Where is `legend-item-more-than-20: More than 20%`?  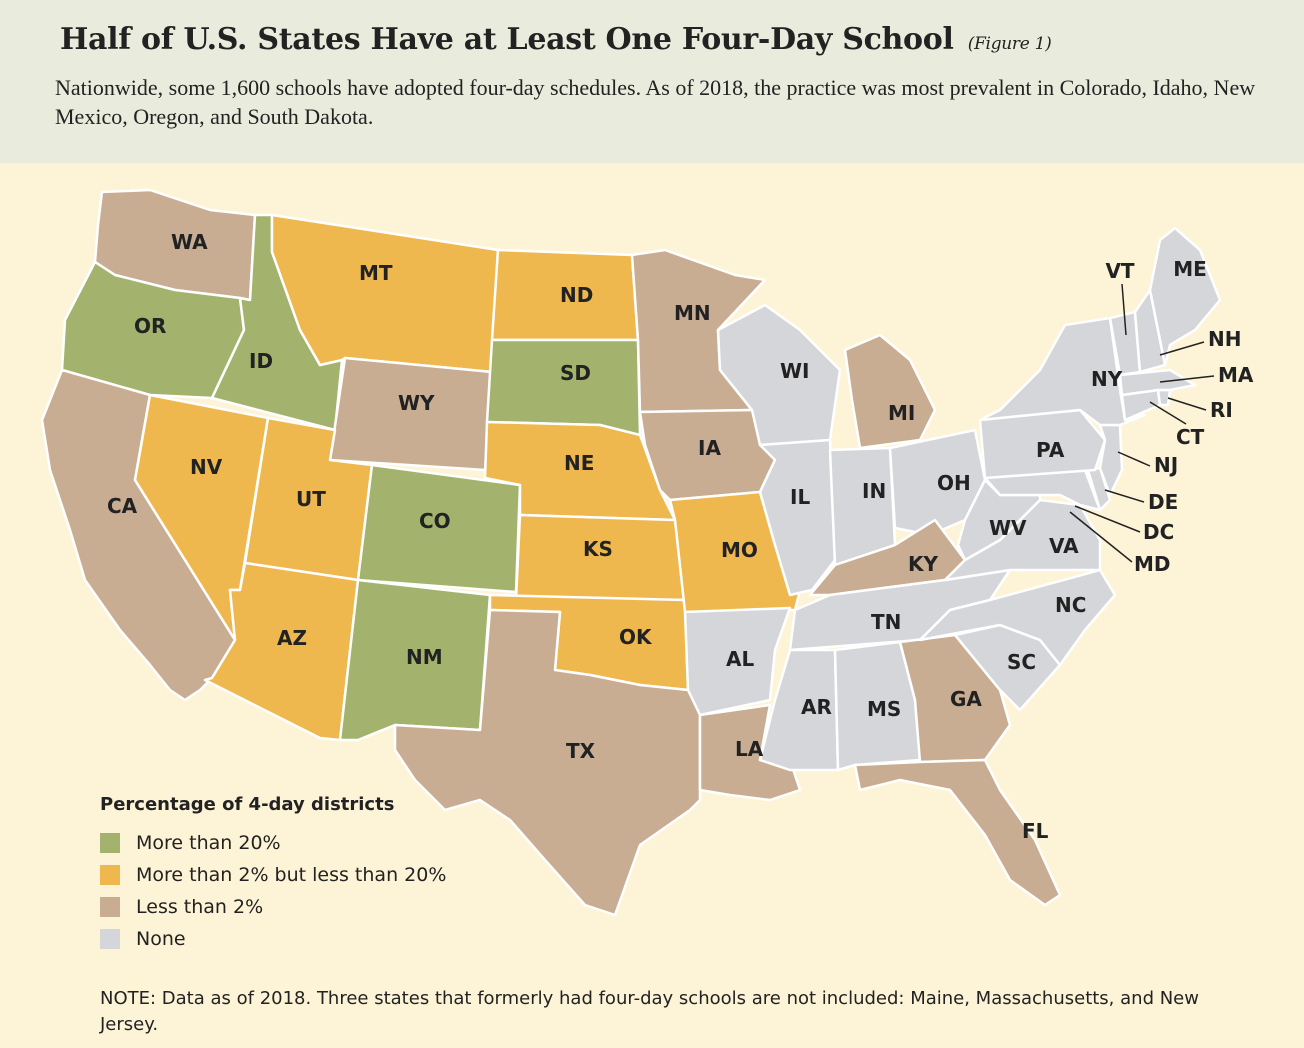
legend-item-more-than-20: More than 20% is located at coordinates (273, 843).